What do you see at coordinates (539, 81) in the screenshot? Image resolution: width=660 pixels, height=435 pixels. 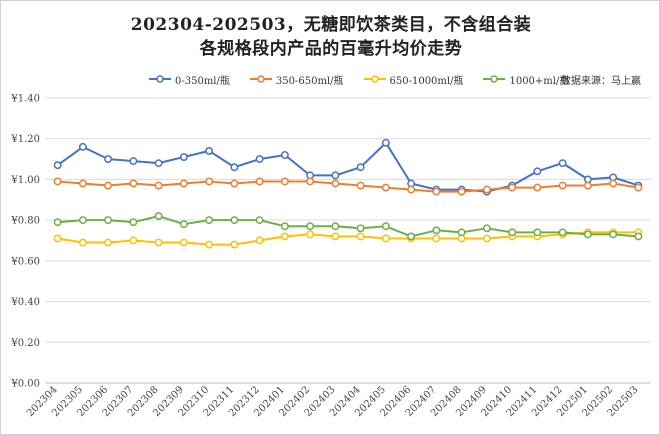 I see `legend-label-series-3: 1000+ml/瓶` at bounding box center [539, 81].